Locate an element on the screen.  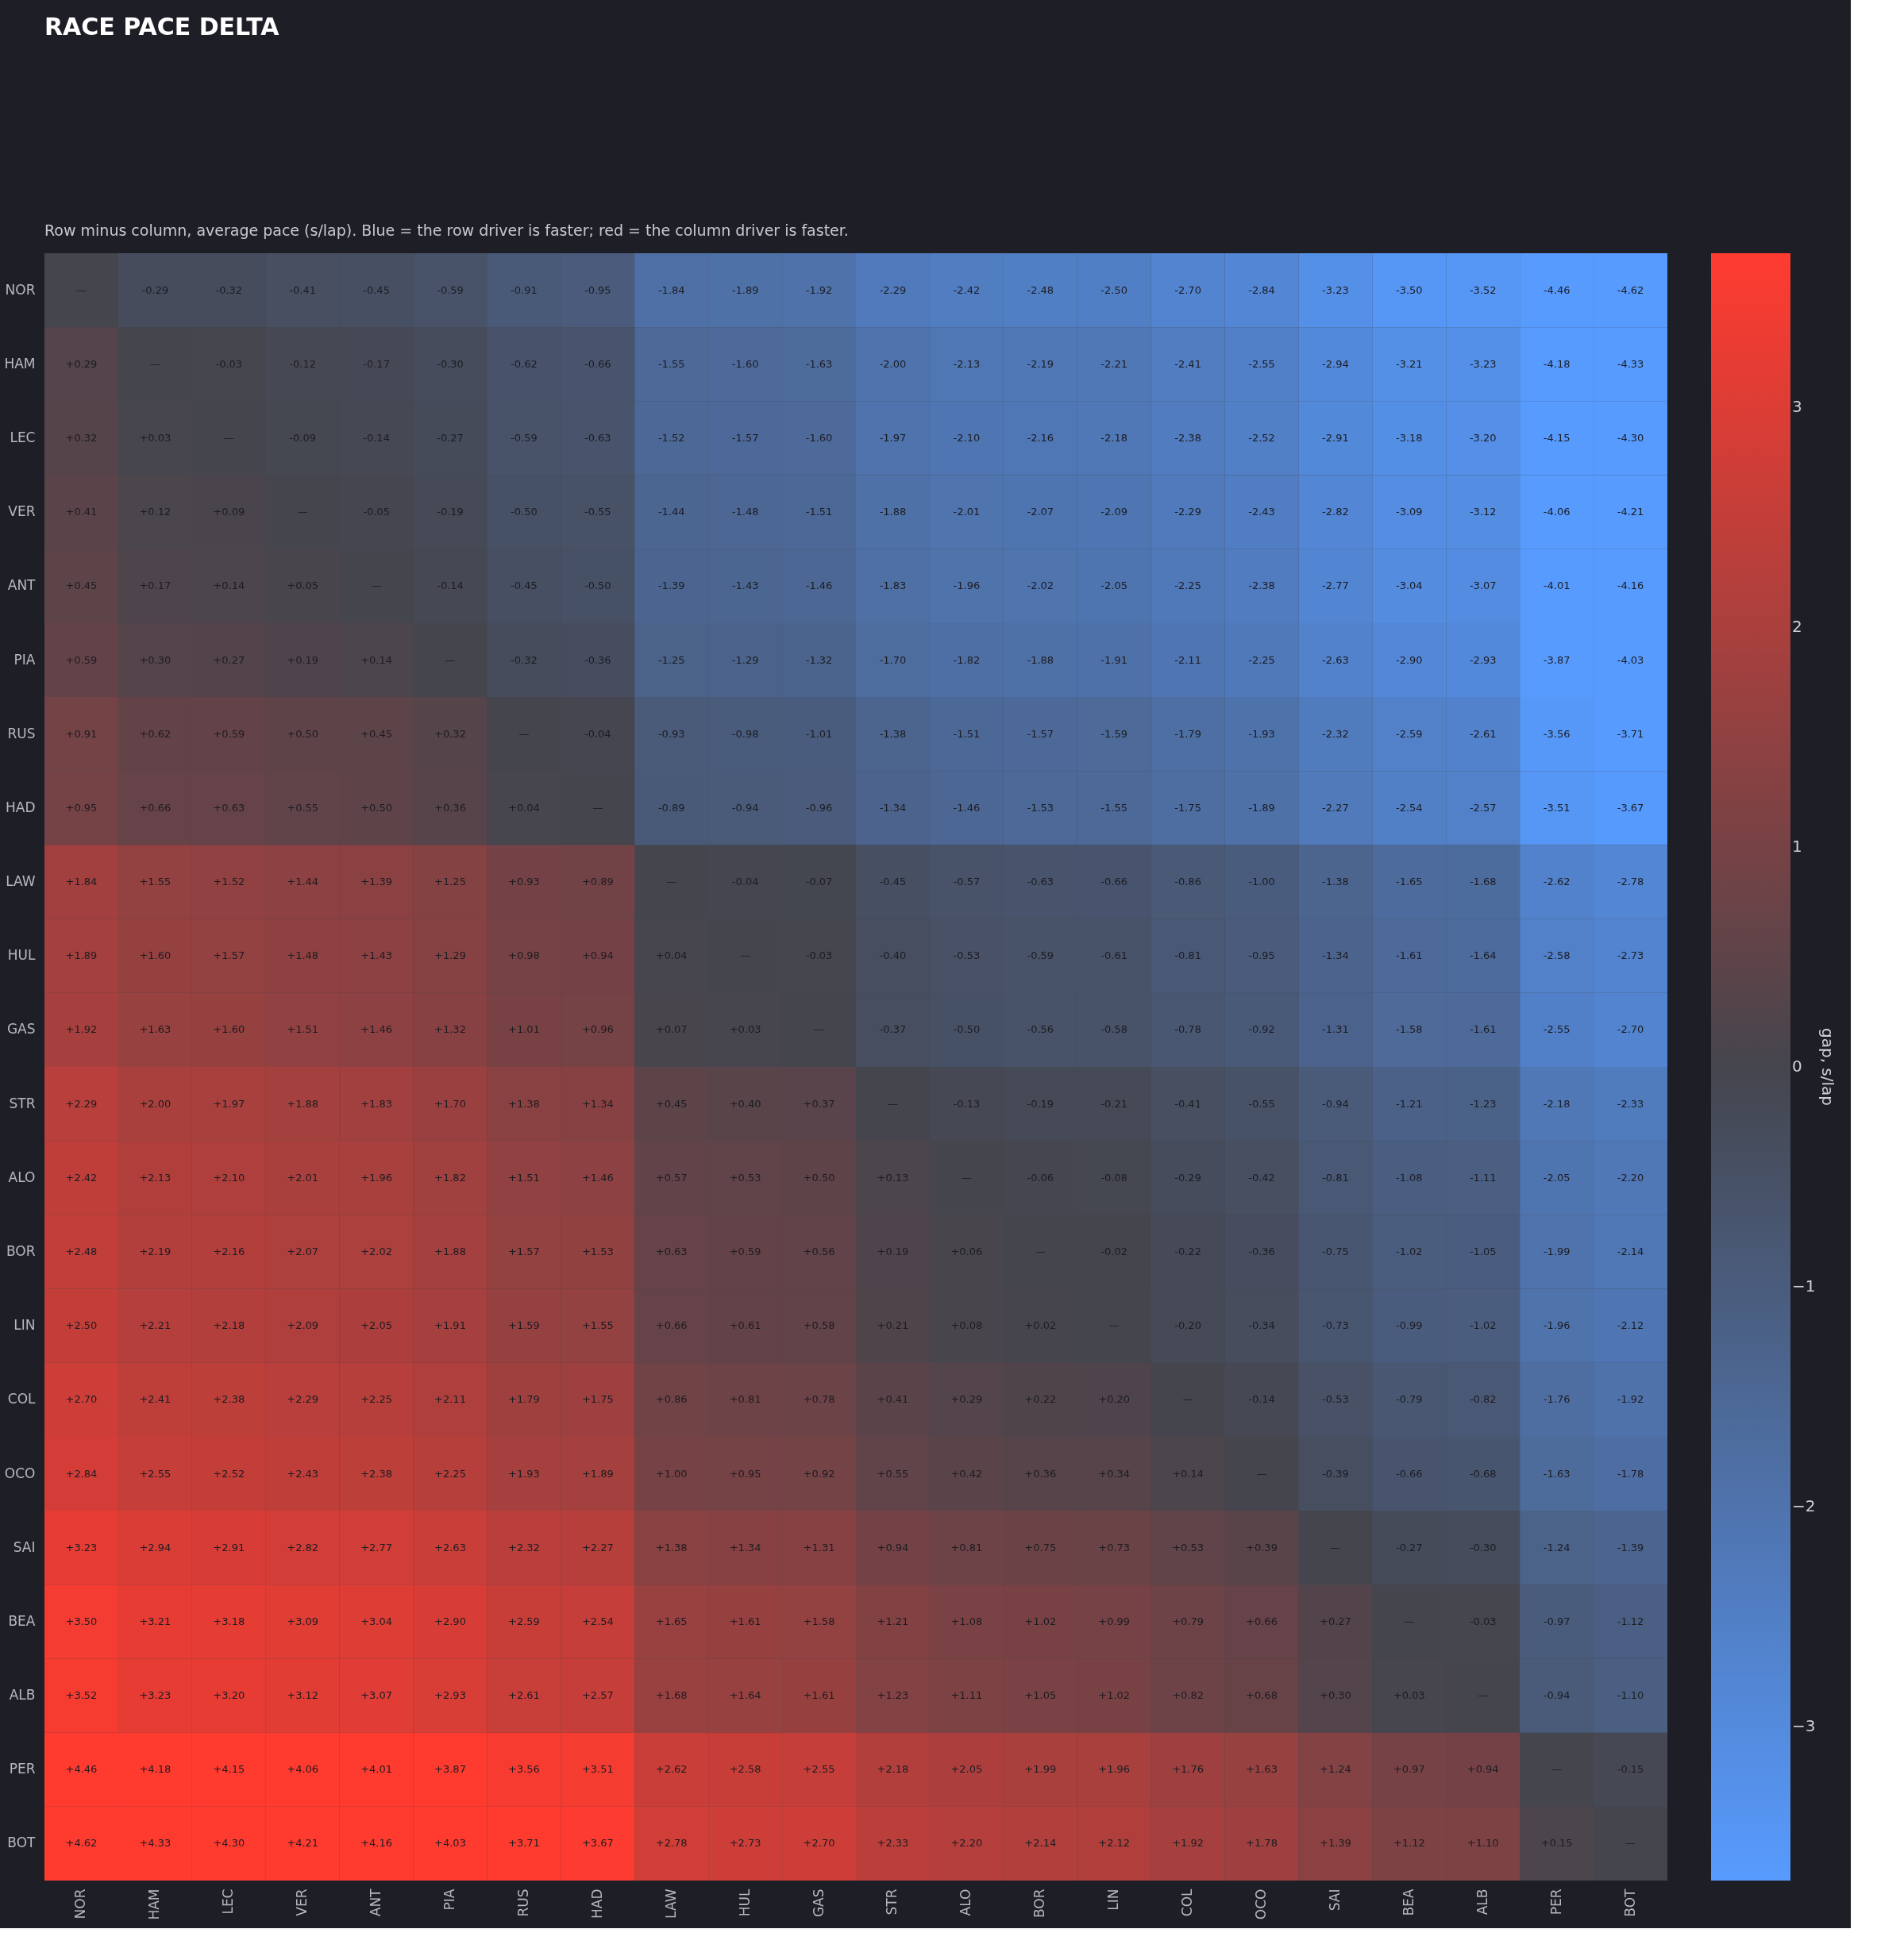
data-label: -1.57 is located at coordinates (1040, 733).